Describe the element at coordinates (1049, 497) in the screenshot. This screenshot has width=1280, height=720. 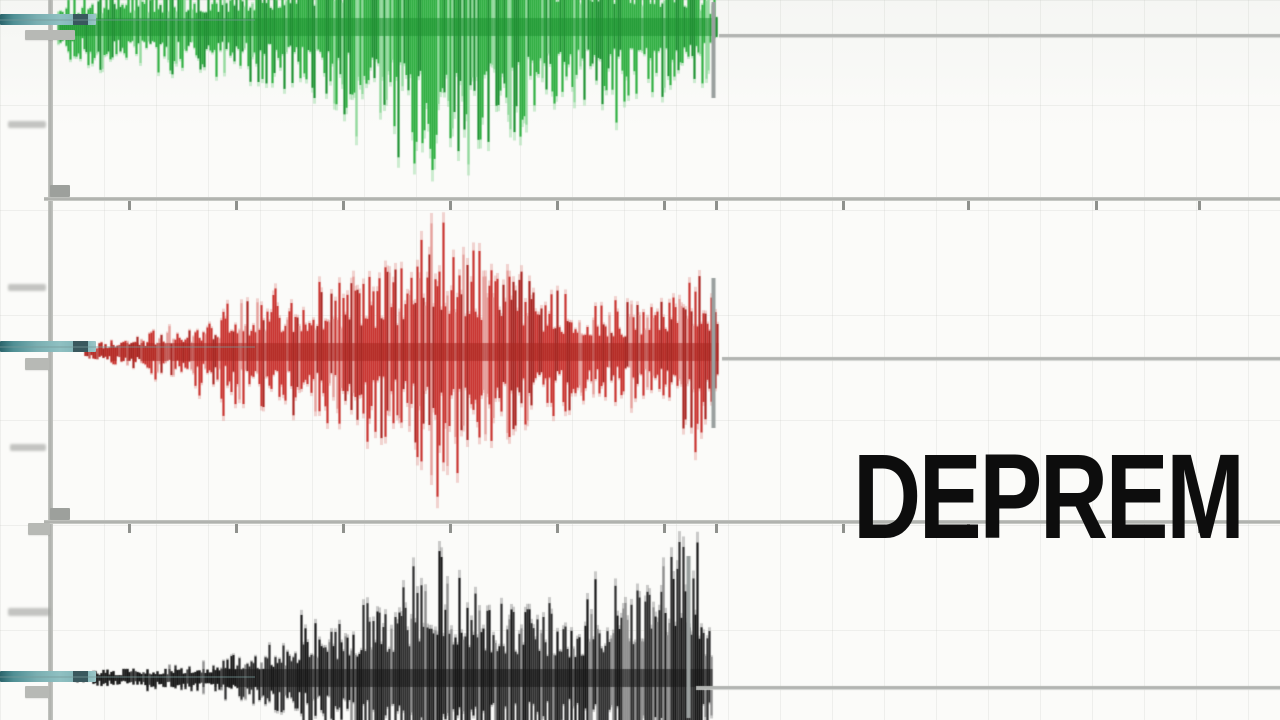
I see `deprem-title: DEPREM` at that location.